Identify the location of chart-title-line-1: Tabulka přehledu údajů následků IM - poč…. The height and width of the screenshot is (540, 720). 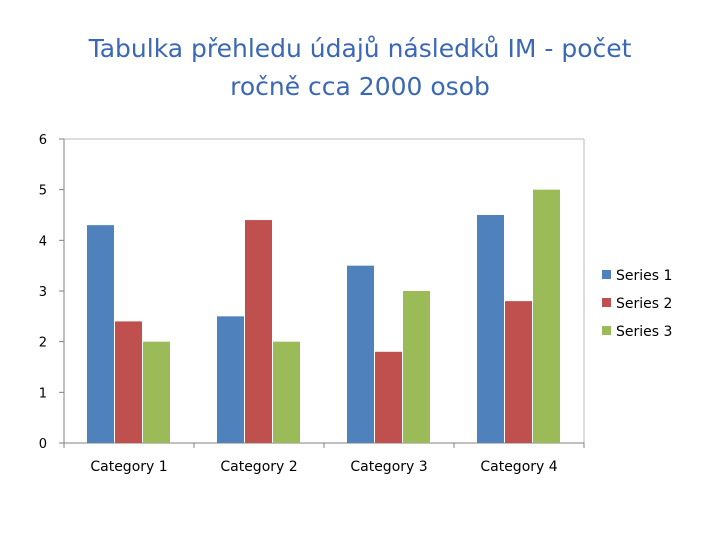
(360, 48).